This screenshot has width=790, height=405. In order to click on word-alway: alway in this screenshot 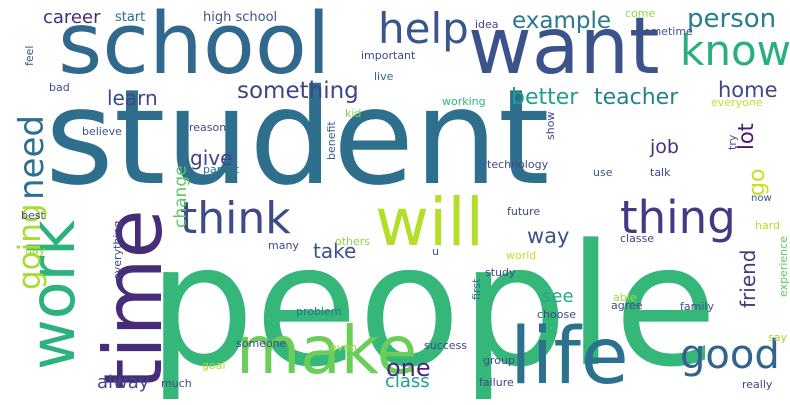, I will do `click(123, 382)`.